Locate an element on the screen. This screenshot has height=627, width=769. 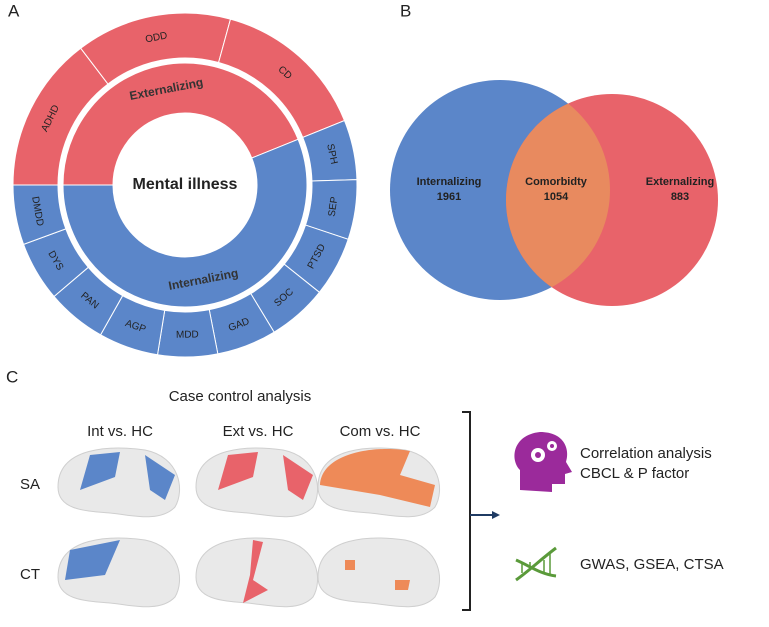
segment-label: ODD is located at coordinates (156, 37).